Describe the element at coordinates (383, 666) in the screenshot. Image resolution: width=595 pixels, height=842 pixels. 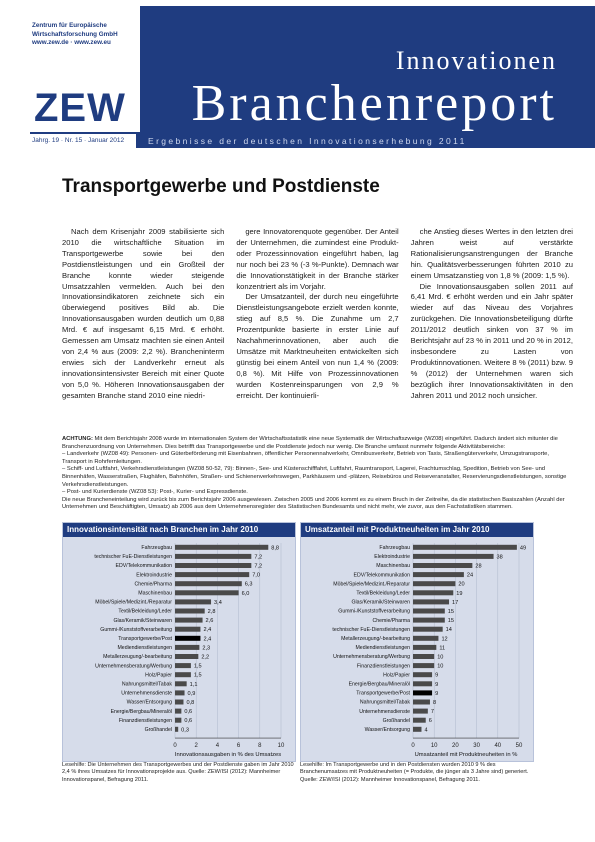
I see `category-label: Finanzdienstleistungen` at that location.